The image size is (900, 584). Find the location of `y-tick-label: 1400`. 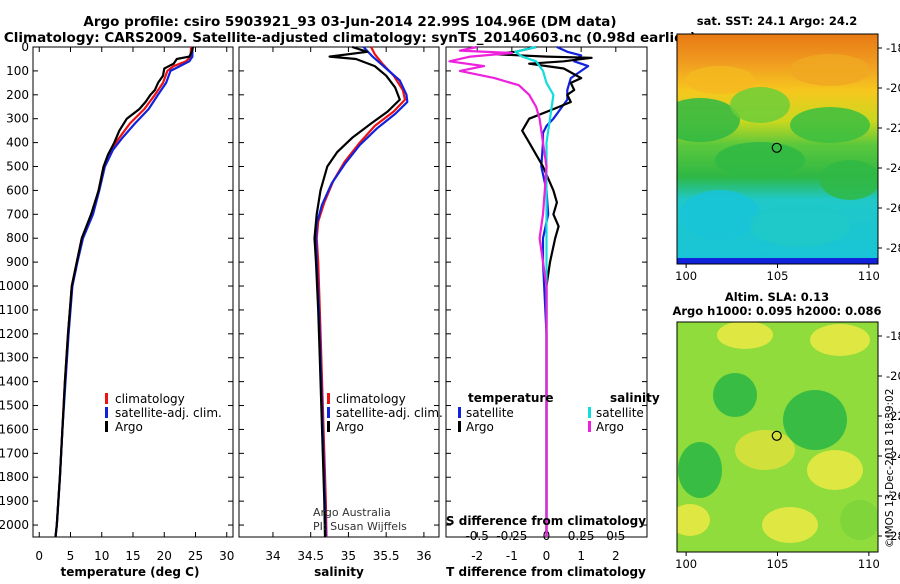

y-tick-label: 1400 is located at coordinates (14, 382).